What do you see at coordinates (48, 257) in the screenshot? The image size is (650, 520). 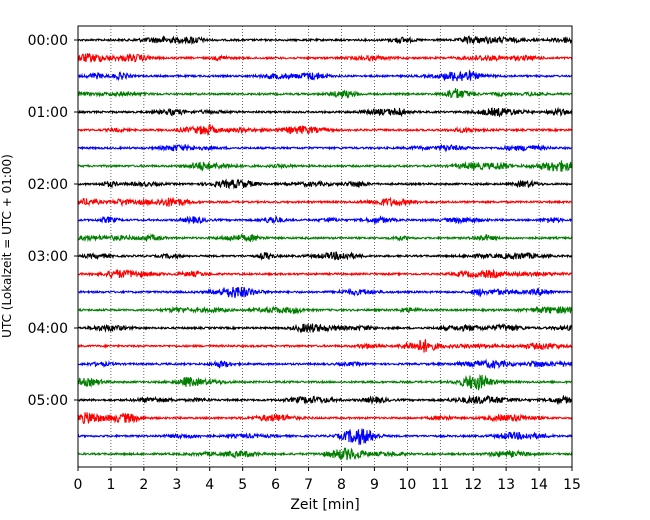 I see `y-tick-label: 03:00` at bounding box center [48, 257].